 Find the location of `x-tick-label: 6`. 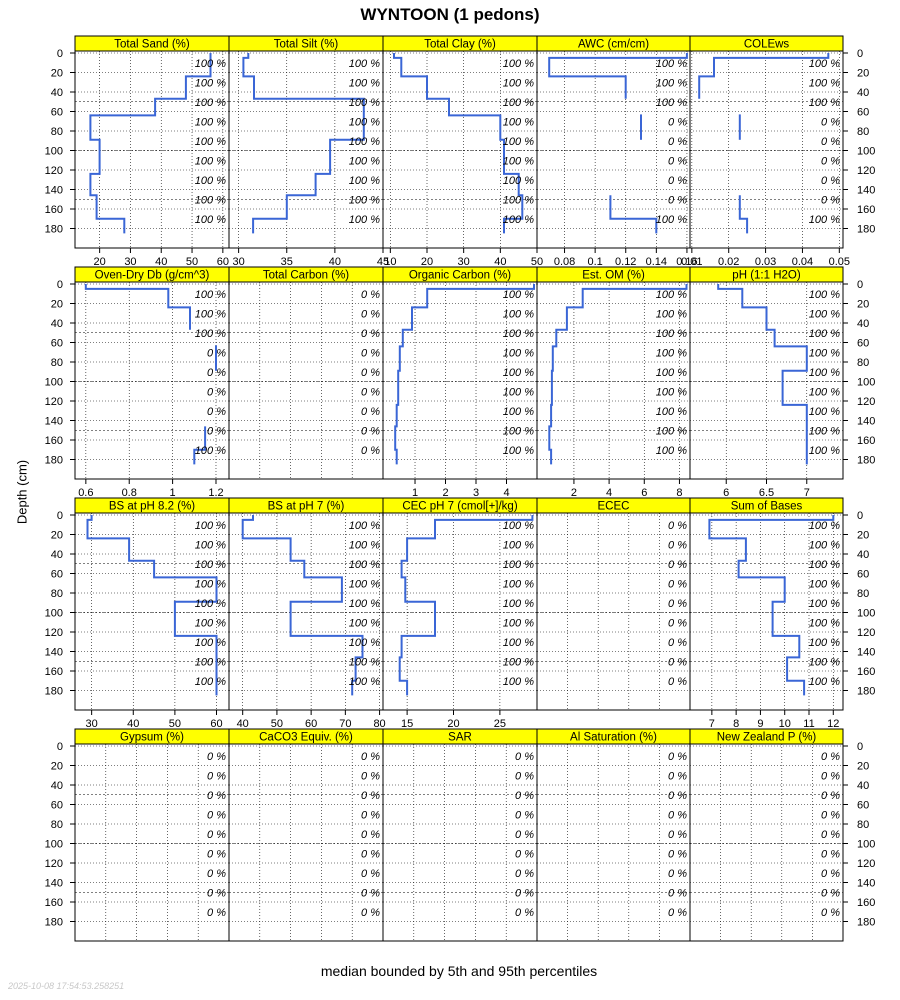

x-tick-label: 6 is located at coordinates (726, 493).